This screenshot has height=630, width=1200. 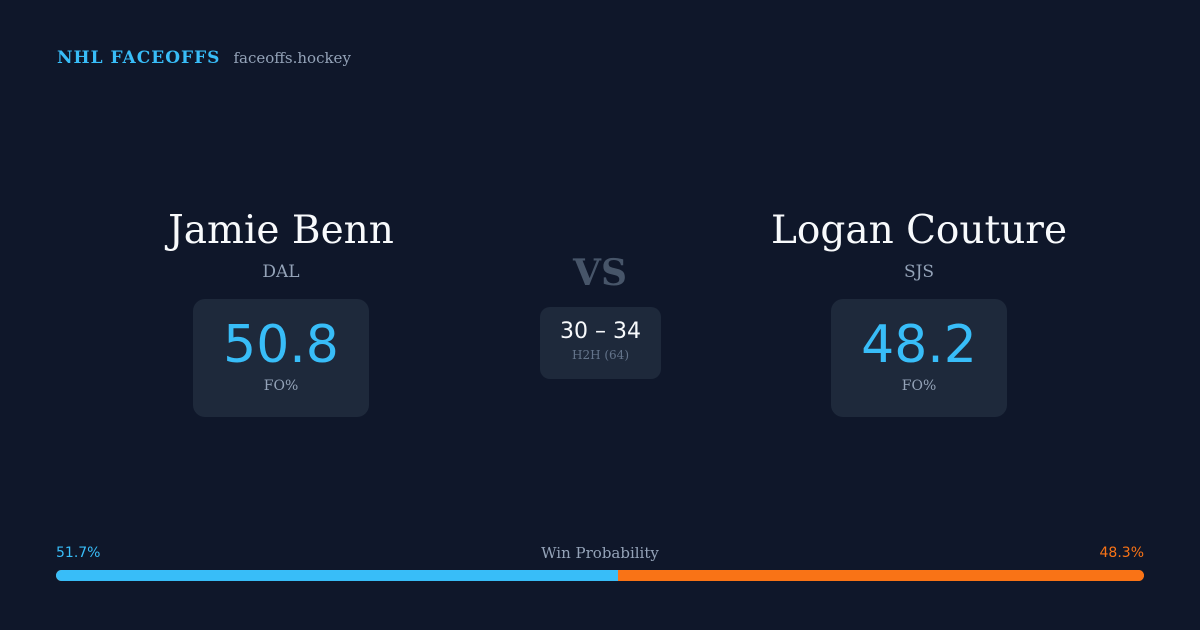 What do you see at coordinates (281, 345) in the screenshot?
I see `player-left-fo-value: 50.8` at bounding box center [281, 345].